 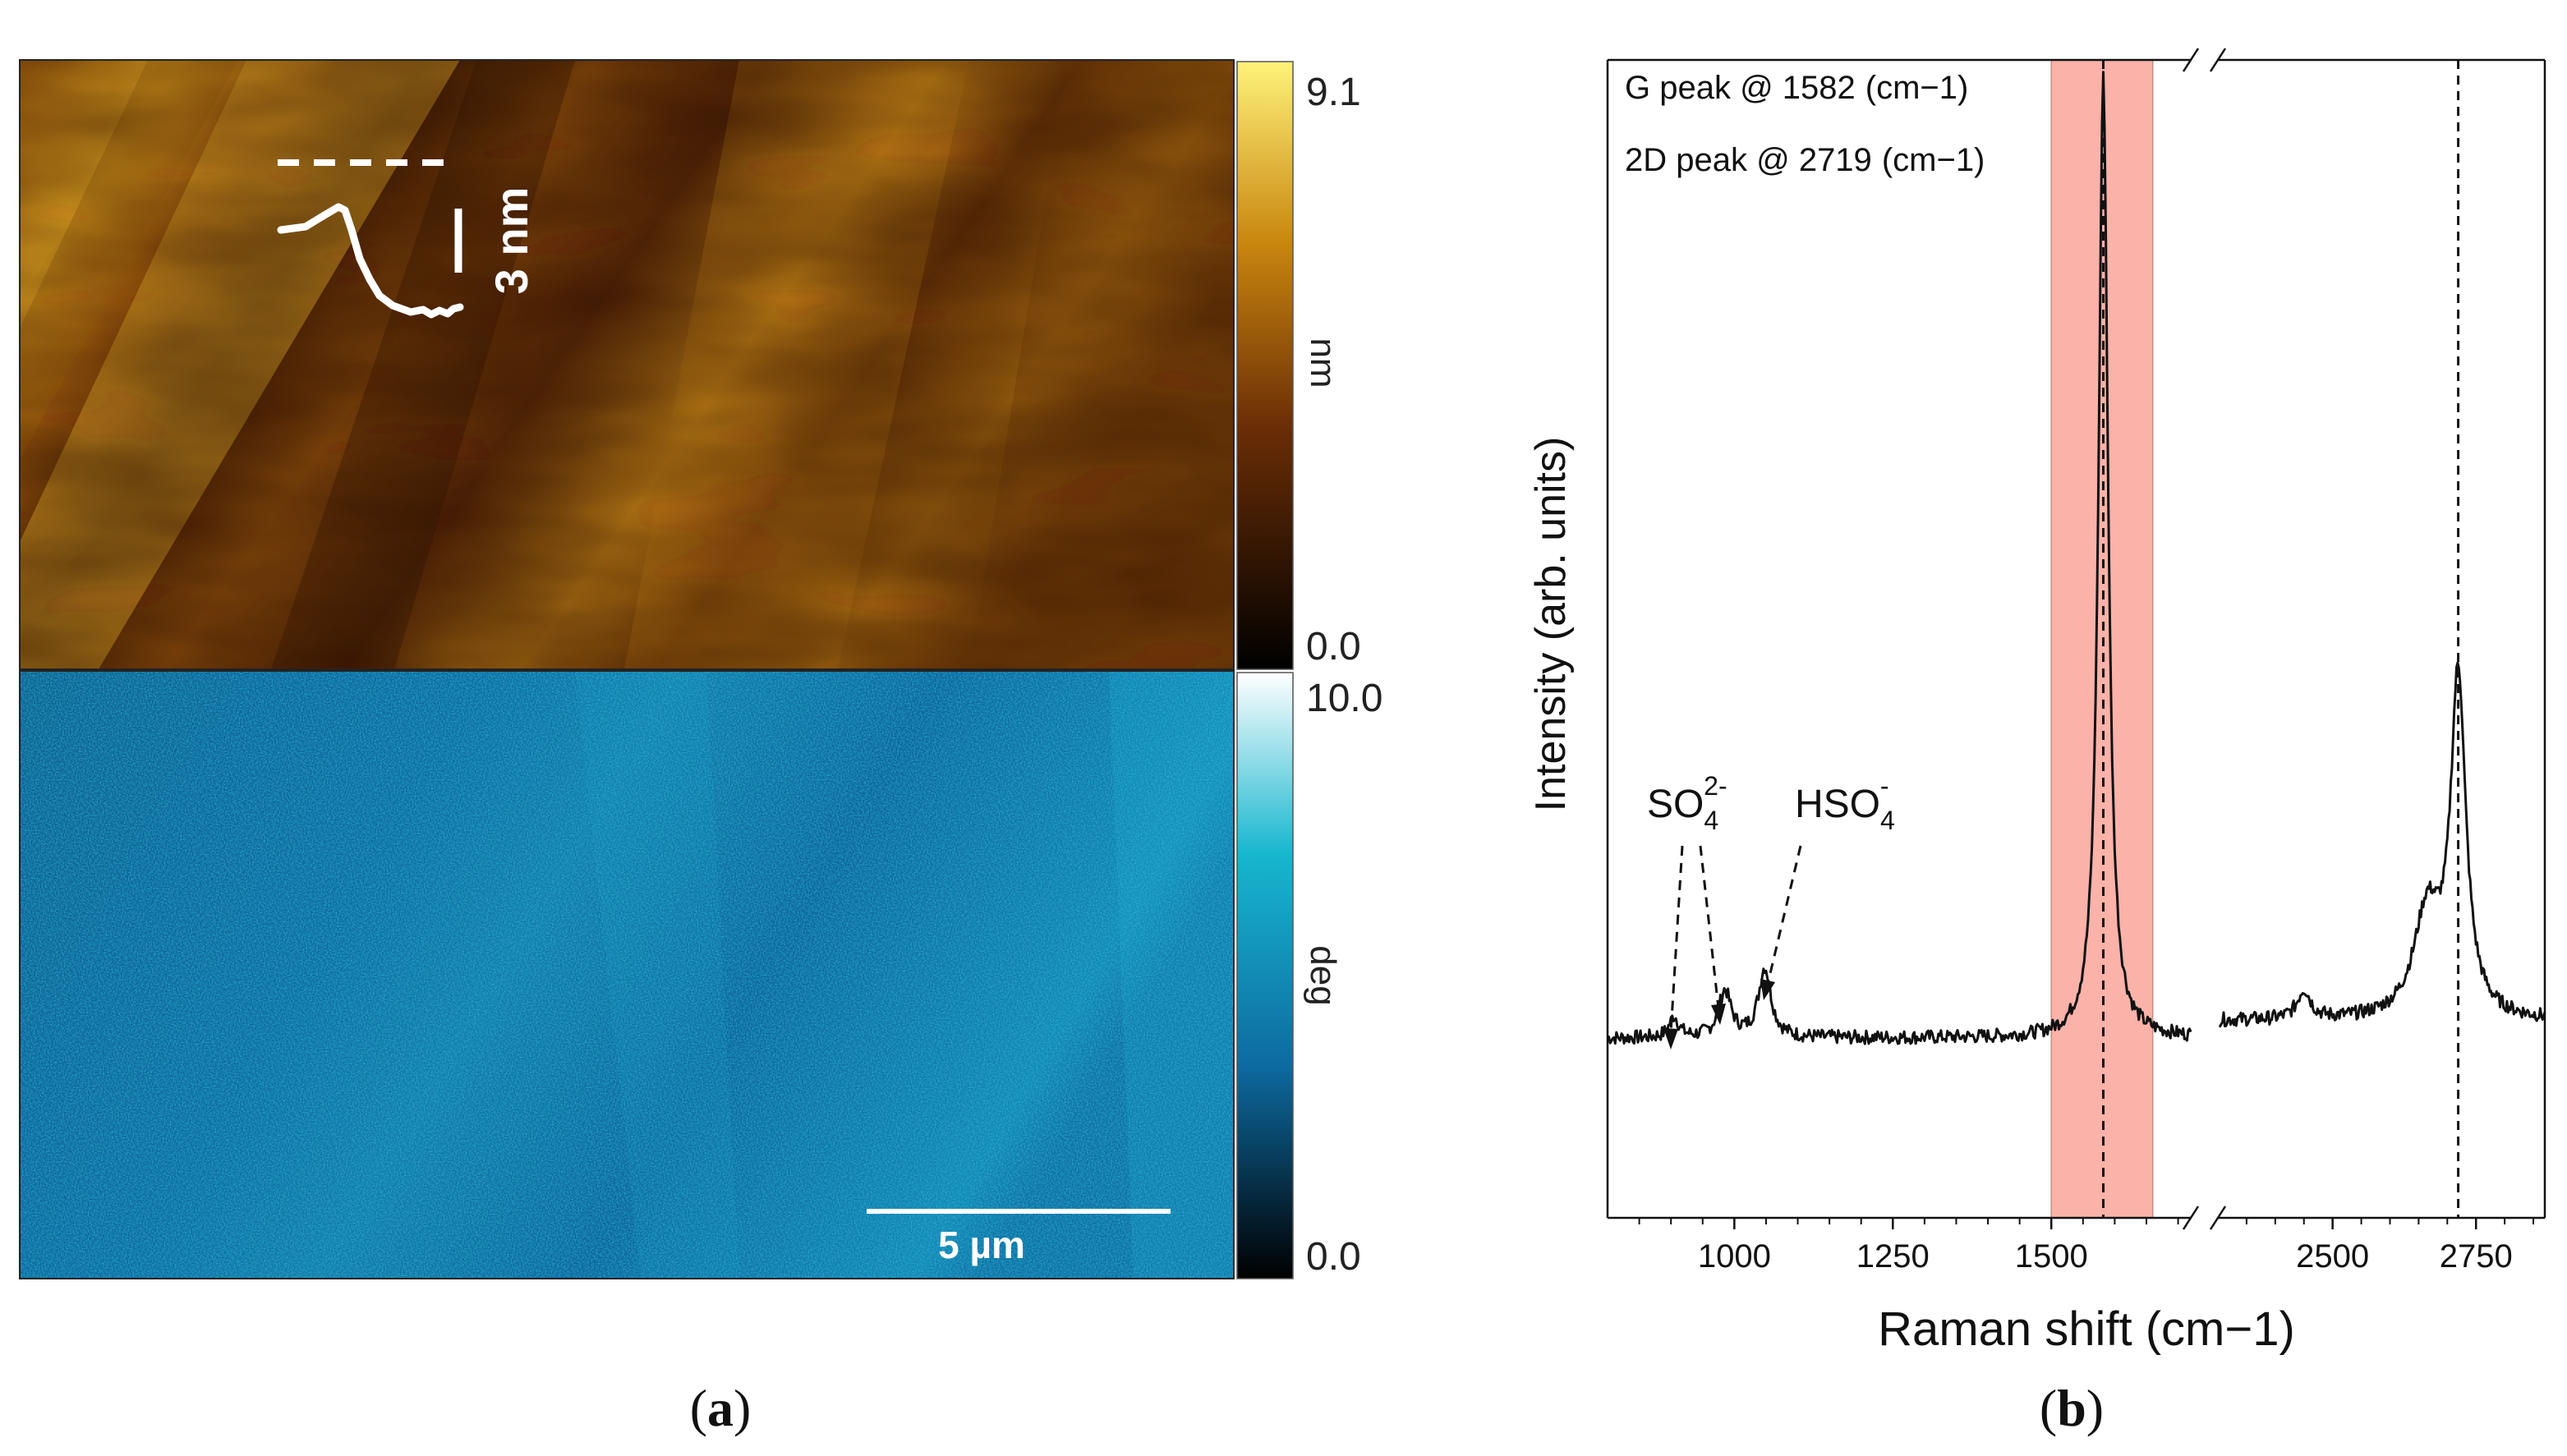 I want to click on height-colorbar-min: 0.0, so click(x=1333, y=646).